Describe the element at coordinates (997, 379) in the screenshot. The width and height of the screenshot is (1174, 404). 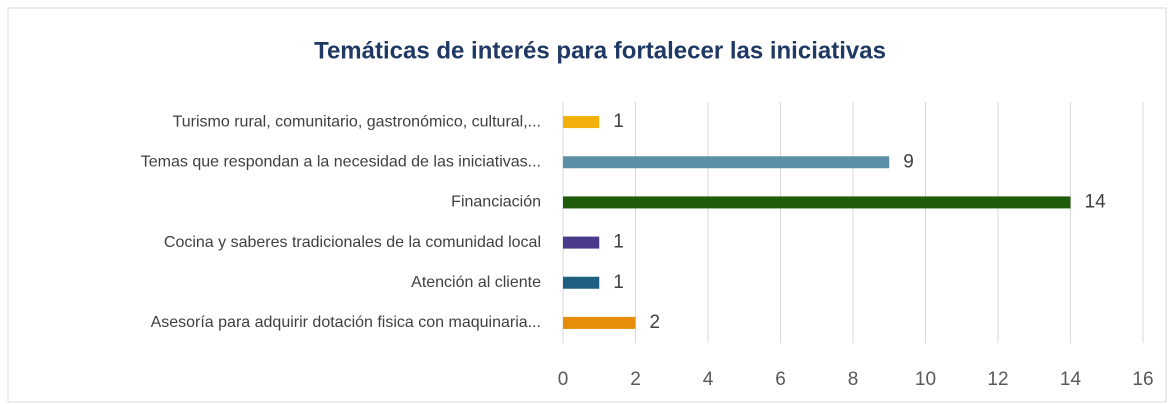
I see `x-tick-label: 12` at that location.